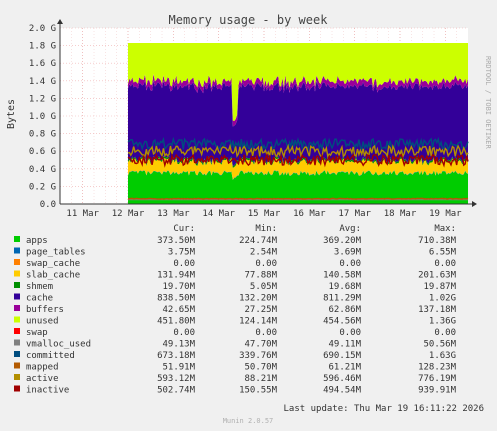  I want to click on y-tick-label: 0.2 G, so click(42, 187).